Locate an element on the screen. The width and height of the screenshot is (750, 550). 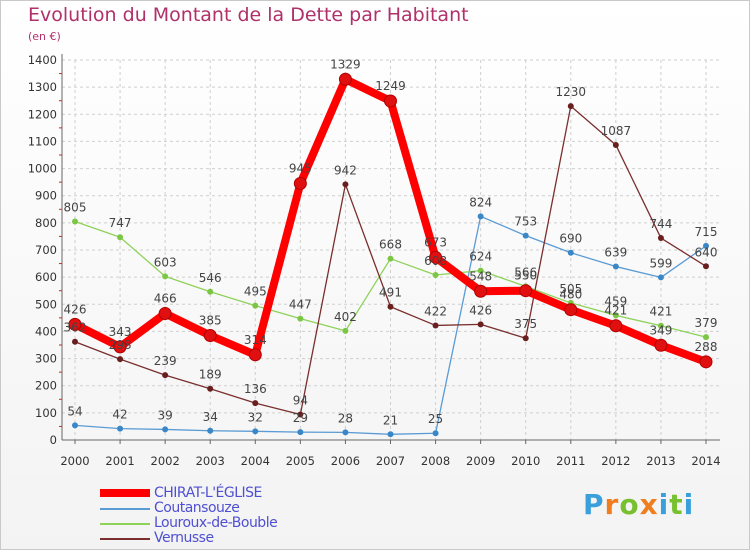
chart-subtitle: (en €) is located at coordinates (44, 36).